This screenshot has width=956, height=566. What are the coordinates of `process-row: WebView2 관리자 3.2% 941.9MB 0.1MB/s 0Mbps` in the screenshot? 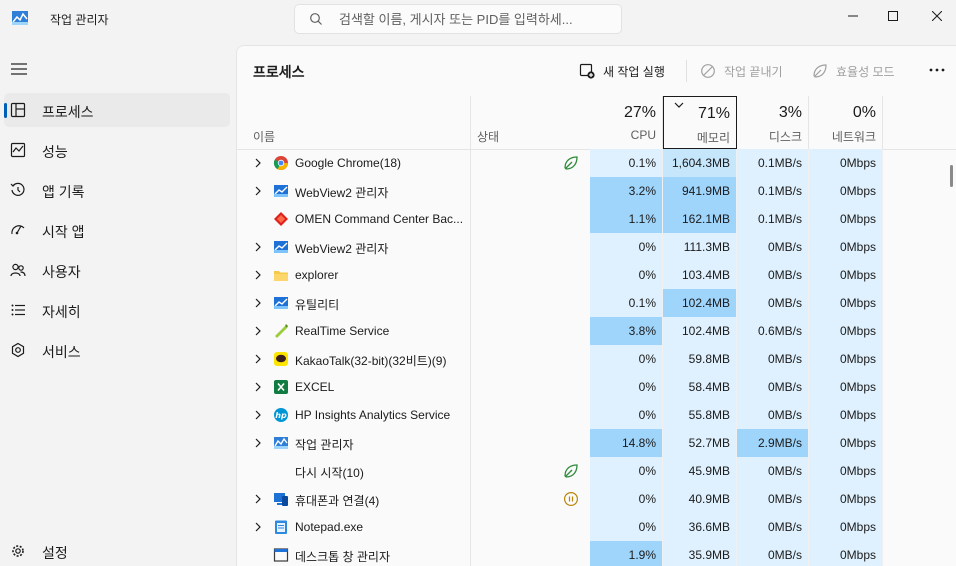 It's located at (560, 191).